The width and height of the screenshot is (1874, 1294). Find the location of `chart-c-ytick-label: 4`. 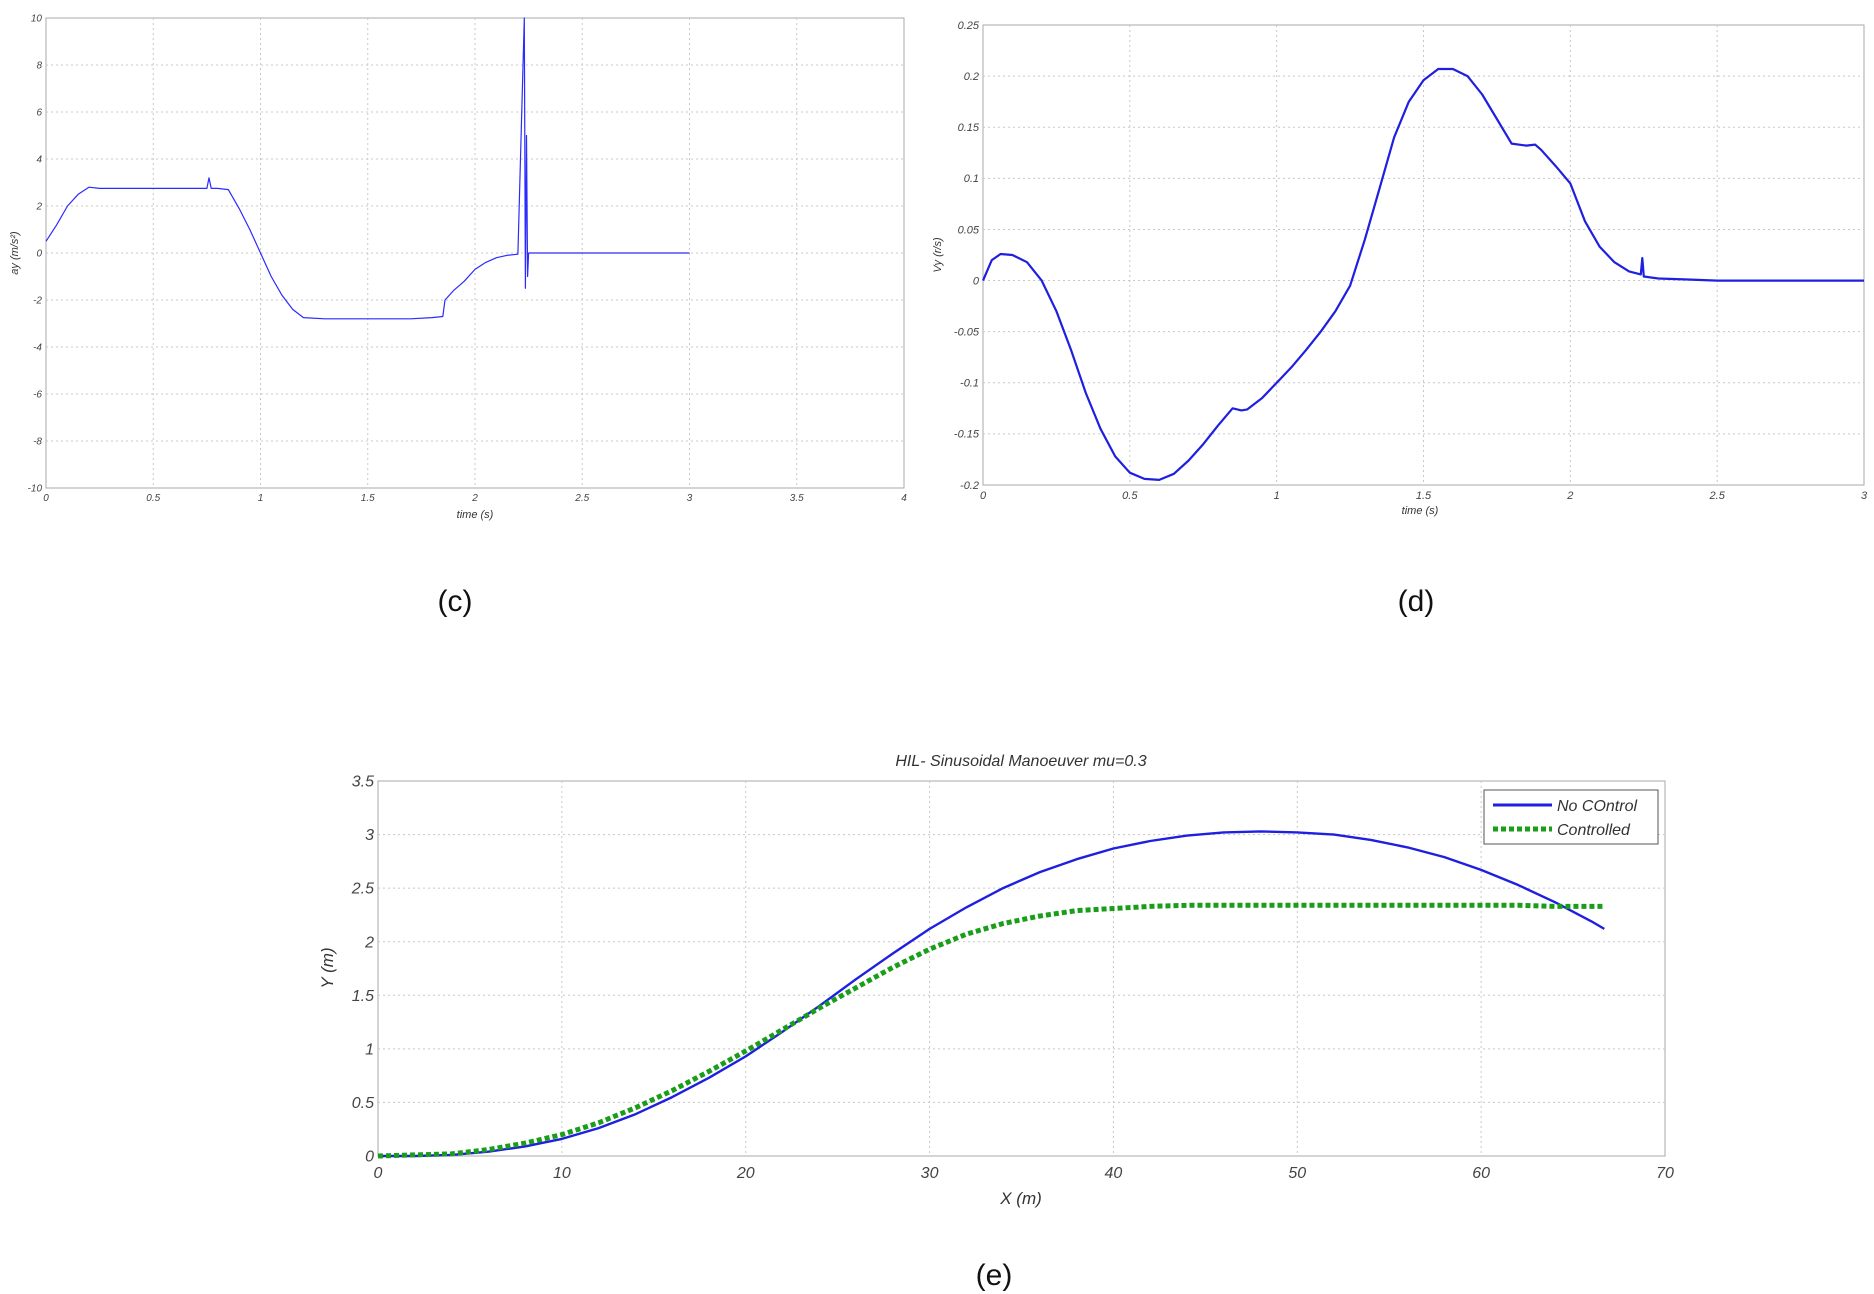

chart-c-ytick-label: 4 is located at coordinates (39, 160).